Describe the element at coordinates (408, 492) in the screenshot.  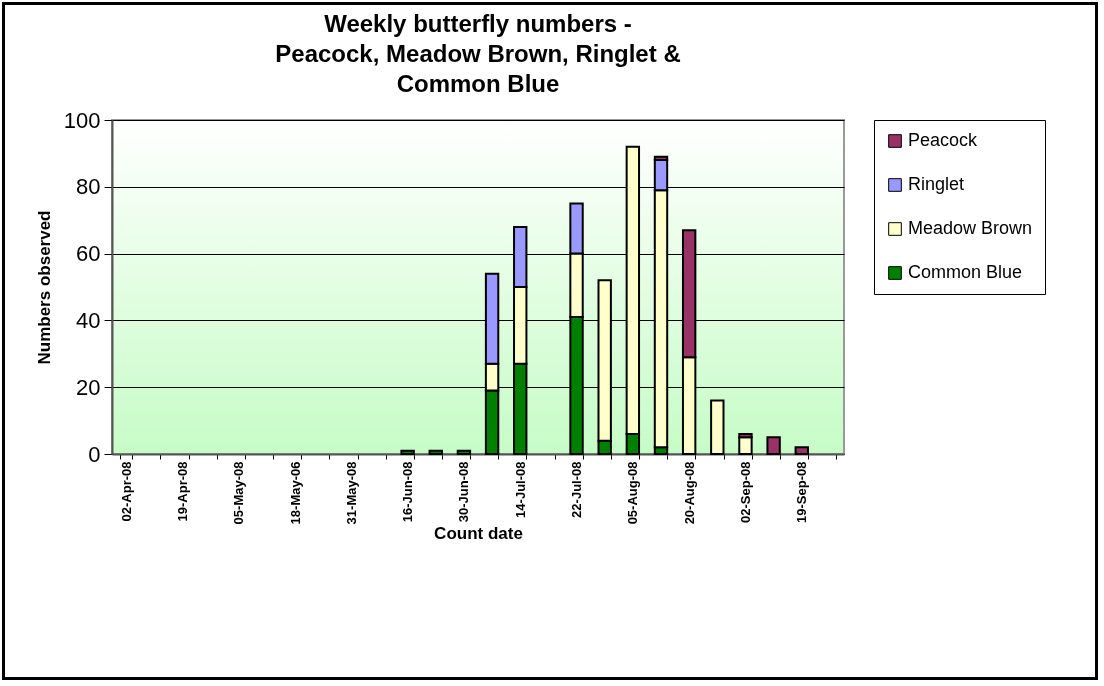
I see `x-tick-label: 16-Jun-08` at that location.